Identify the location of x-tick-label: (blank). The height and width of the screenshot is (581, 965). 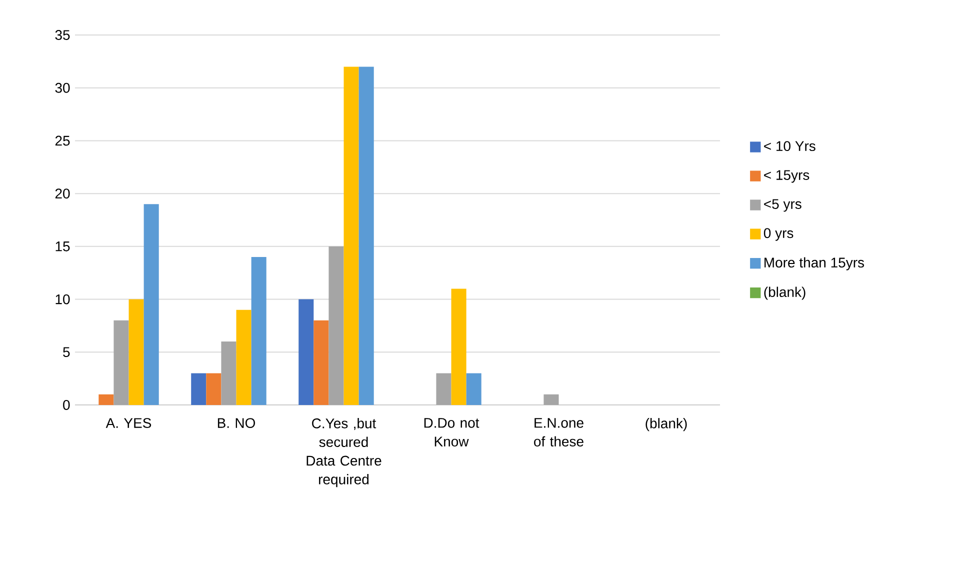
(666, 425).